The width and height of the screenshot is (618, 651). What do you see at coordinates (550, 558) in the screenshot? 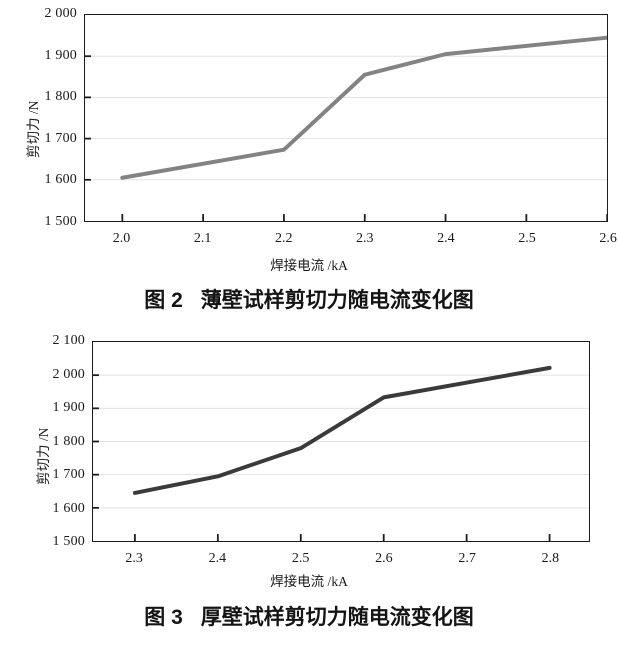
I see `x-axis-tick-label: 2.8` at bounding box center [550, 558].